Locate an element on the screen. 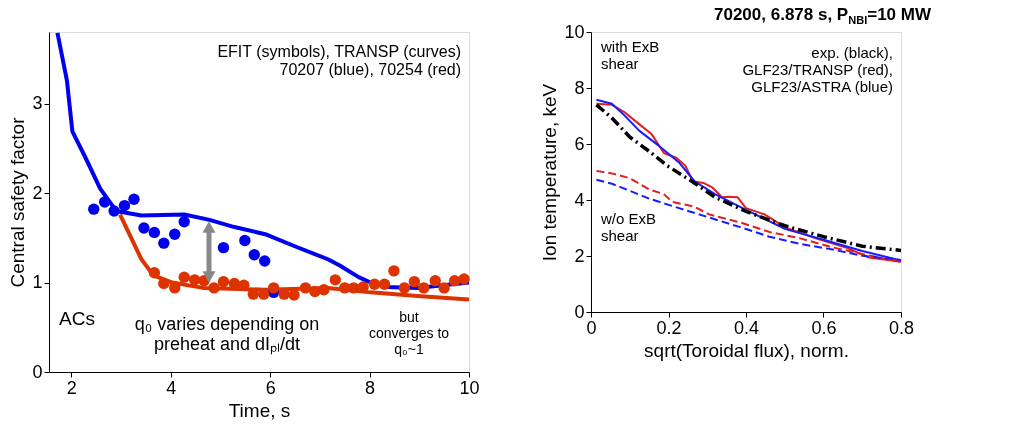  y-axis-title: Central safety factor is located at coordinates (18, 202).